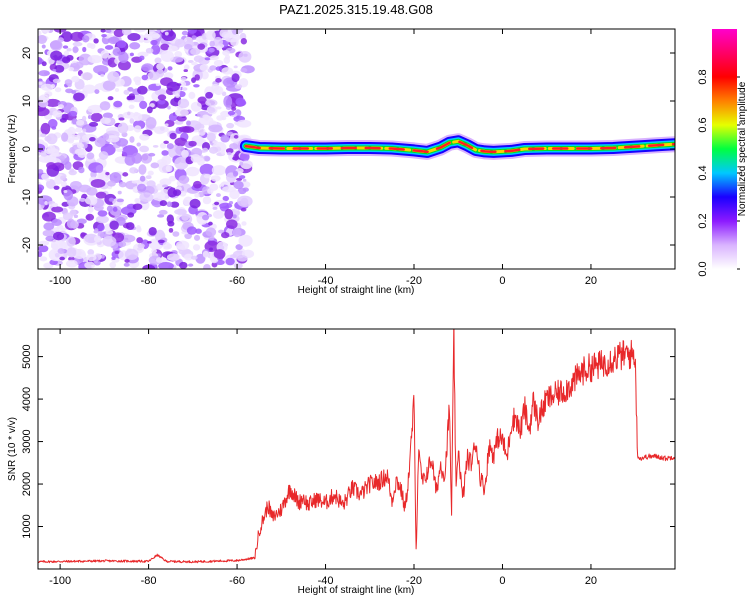 Image resolution: width=750 pixels, height=600 pixels. Describe the element at coordinates (703, 124) in the screenshot. I see `colorbar-tick-label: 0.6` at that location.